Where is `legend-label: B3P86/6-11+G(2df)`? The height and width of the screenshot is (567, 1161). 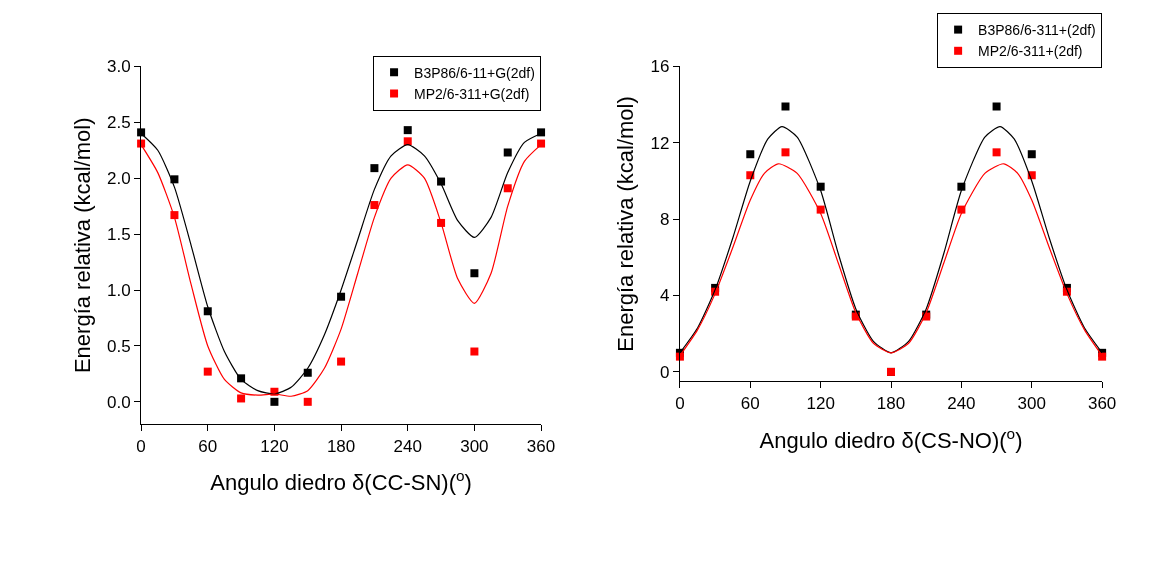 legend-label: B3P86/6-11+G(2df) is located at coordinates (474, 72).